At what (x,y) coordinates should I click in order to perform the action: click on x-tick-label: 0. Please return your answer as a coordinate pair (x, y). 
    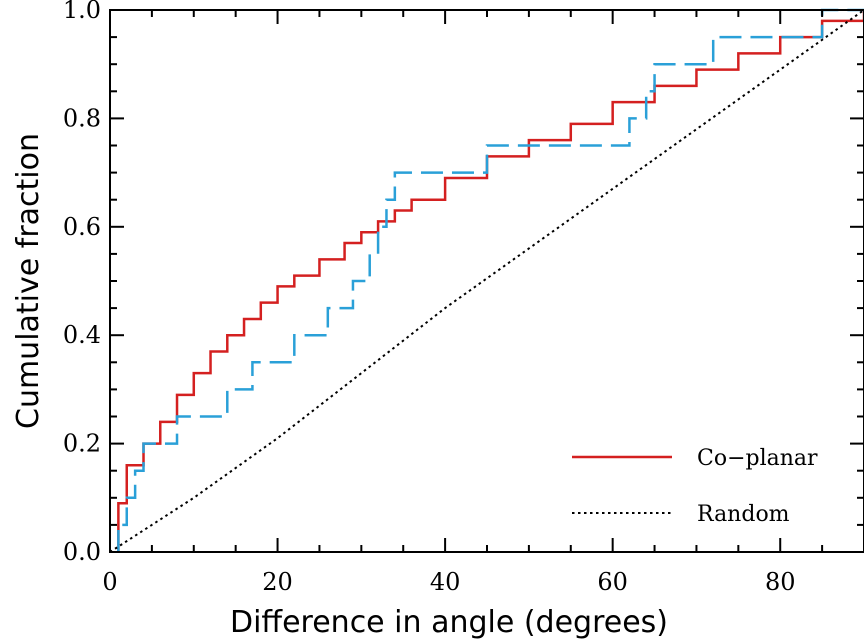
    Looking at the image, I should click on (109, 582).